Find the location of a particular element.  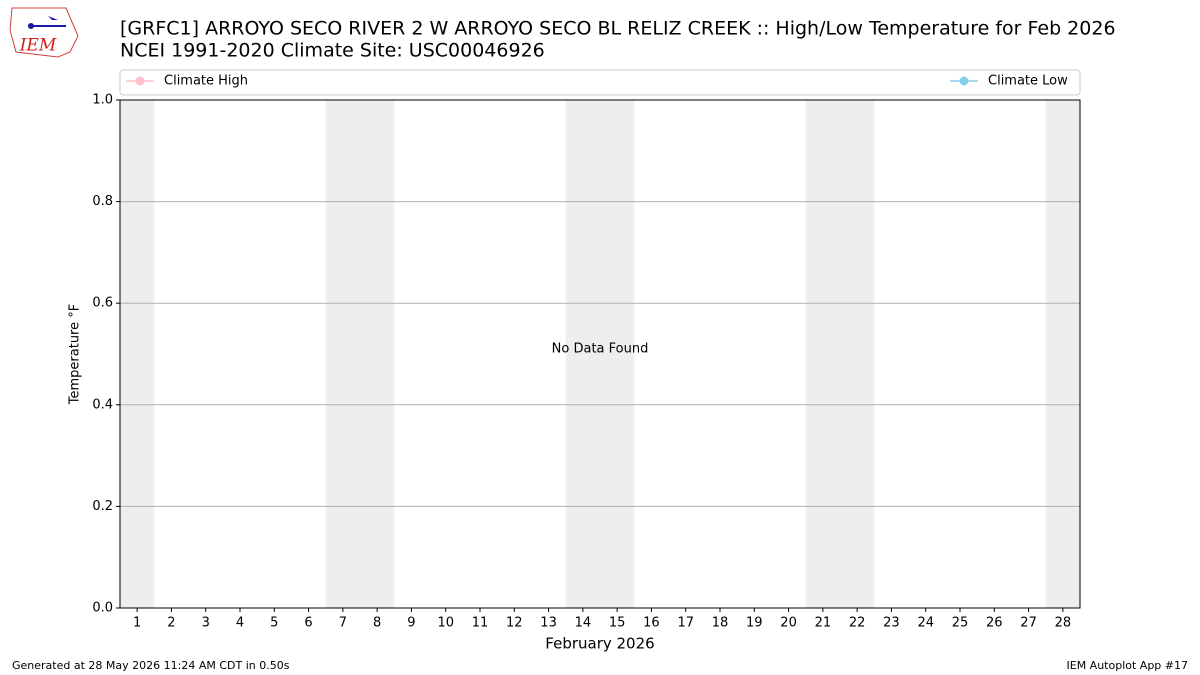

chart-subtitle: NCEI 1991-2020 Climate Site: USC00046926 is located at coordinates (332, 51).